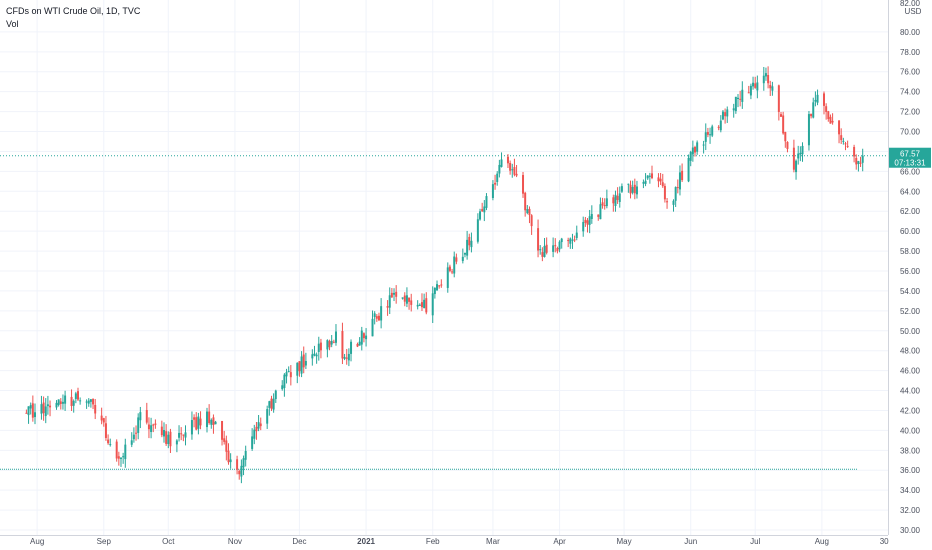 The width and height of the screenshot is (932, 550). Describe the element at coordinates (910, 132) in the screenshot. I see `y-tick-label: 70.00` at that location.